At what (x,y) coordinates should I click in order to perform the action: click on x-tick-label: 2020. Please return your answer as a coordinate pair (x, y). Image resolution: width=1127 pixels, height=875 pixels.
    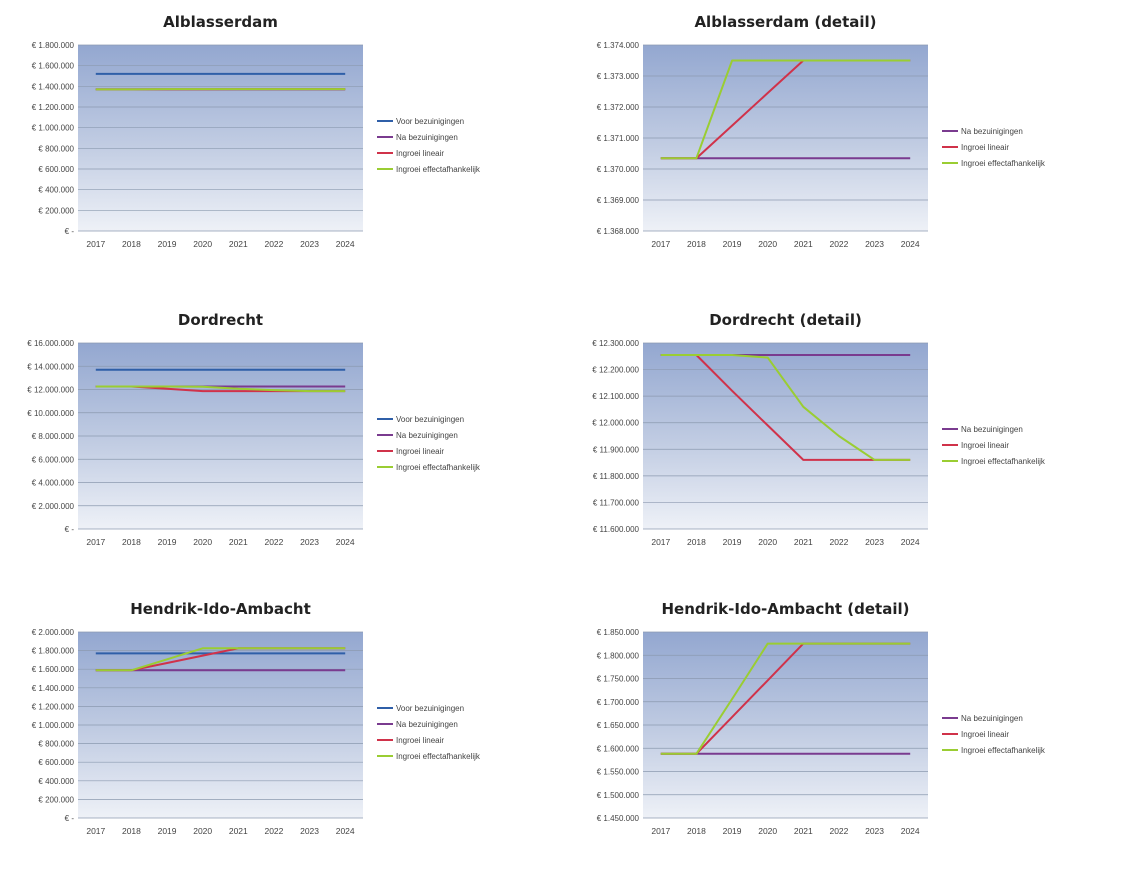
    Looking at the image, I should click on (202, 831).